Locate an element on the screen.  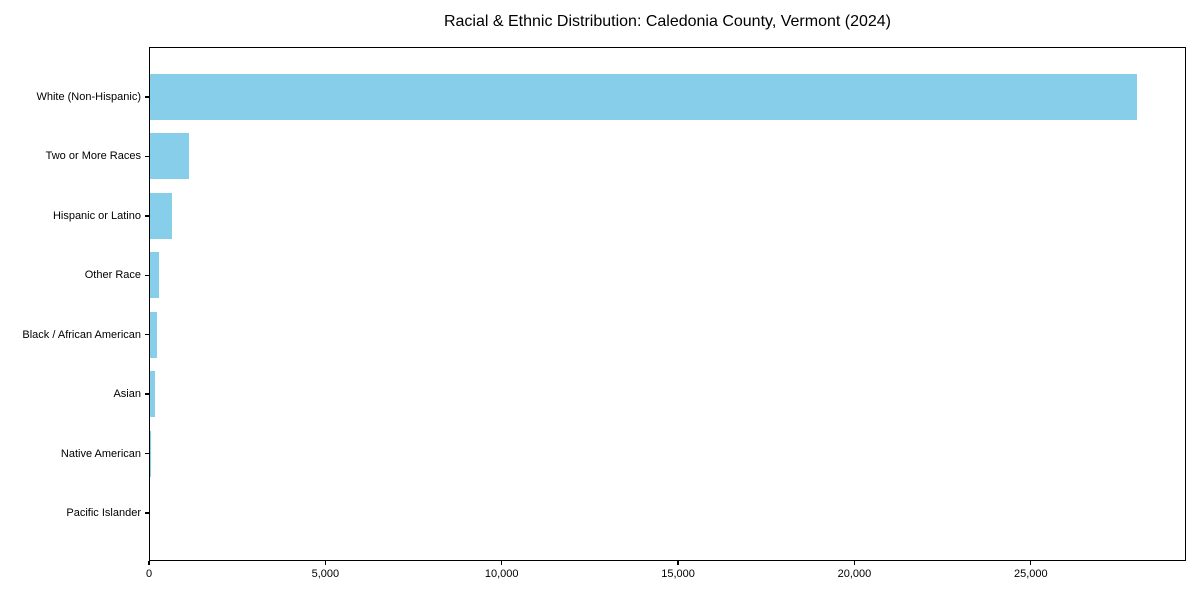
y-axis-category-label: Other Race is located at coordinates (112, 275).